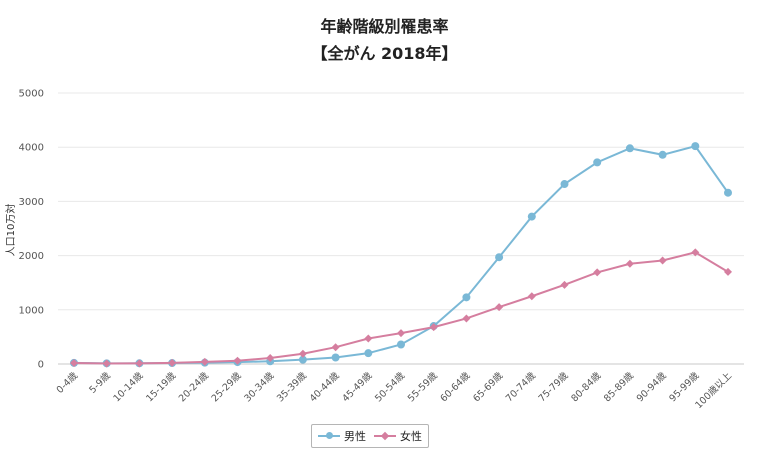  What do you see at coordinates (520, 386) in the screenshot?
I see `x-tick-label: 70-74歳` at bounding box center [520, 386].